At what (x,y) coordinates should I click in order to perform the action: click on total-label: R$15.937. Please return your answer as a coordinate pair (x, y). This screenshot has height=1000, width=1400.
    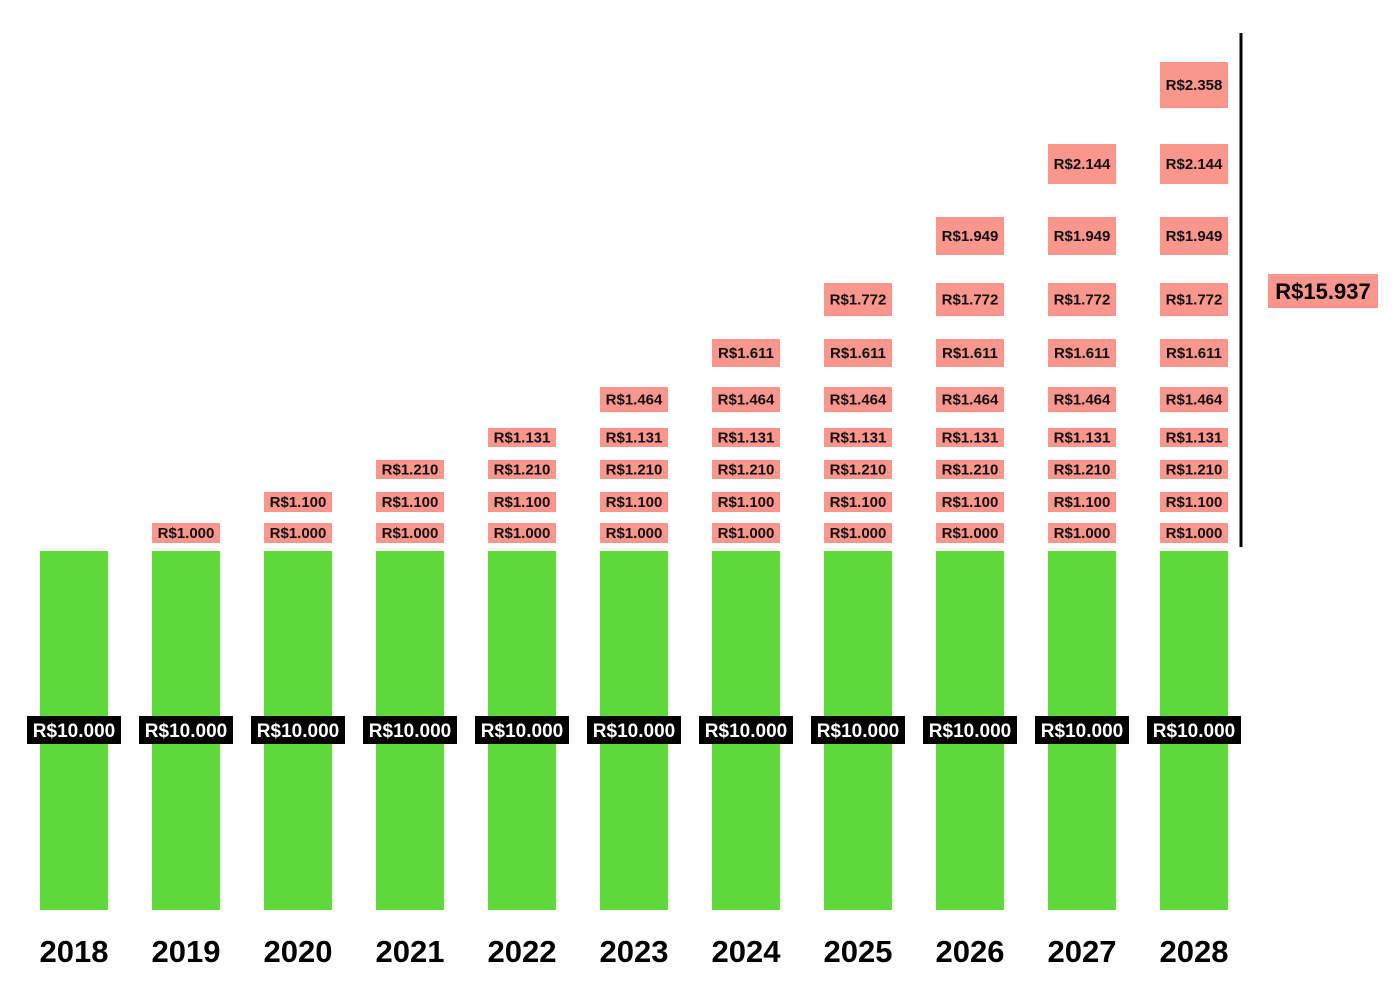
    Looking at the image, I should click on (1322, 291).